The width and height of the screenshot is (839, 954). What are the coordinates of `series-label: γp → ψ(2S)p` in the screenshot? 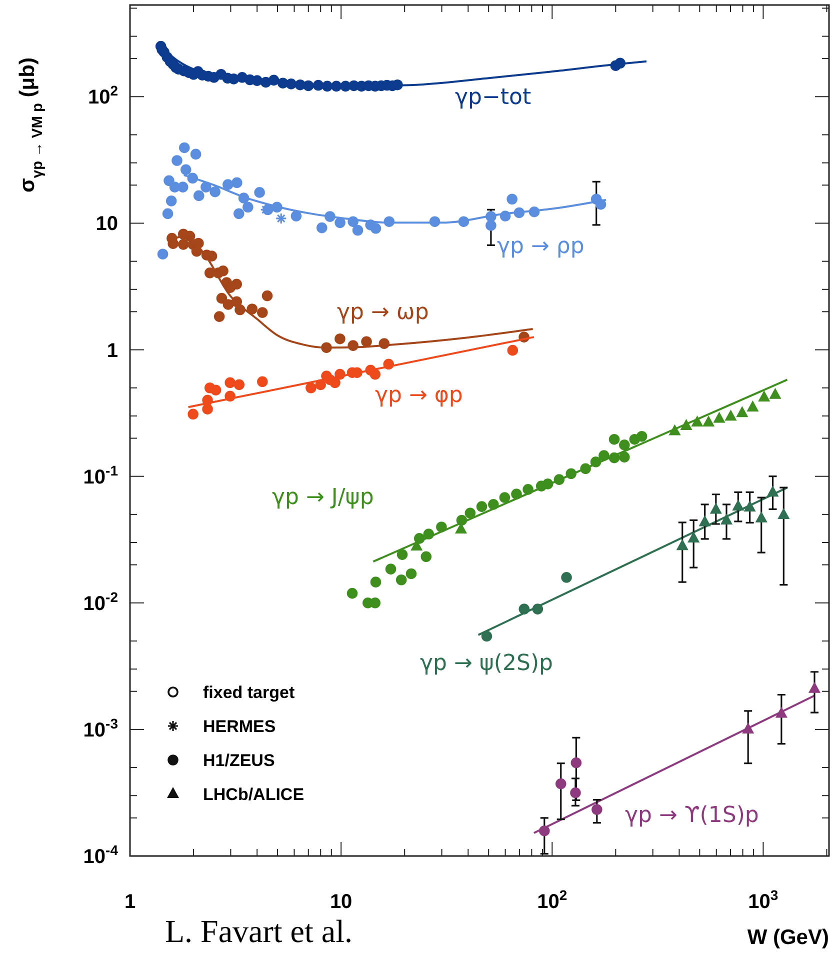 It's located at (487, 663).